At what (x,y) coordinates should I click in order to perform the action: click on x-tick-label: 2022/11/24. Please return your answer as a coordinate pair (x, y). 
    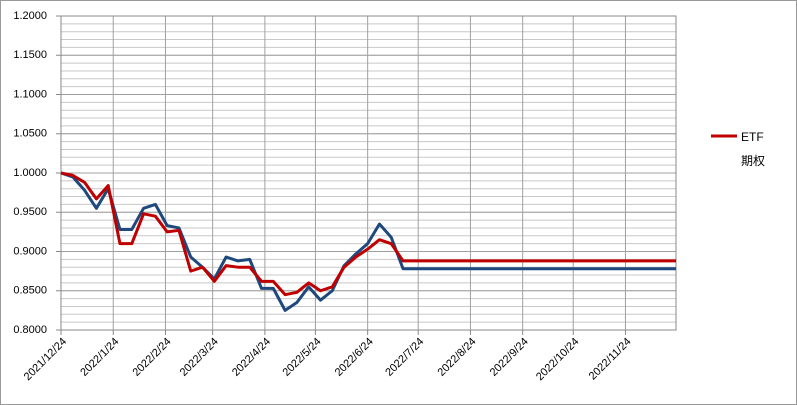
    Looking at the image, I should click on (610, 359).